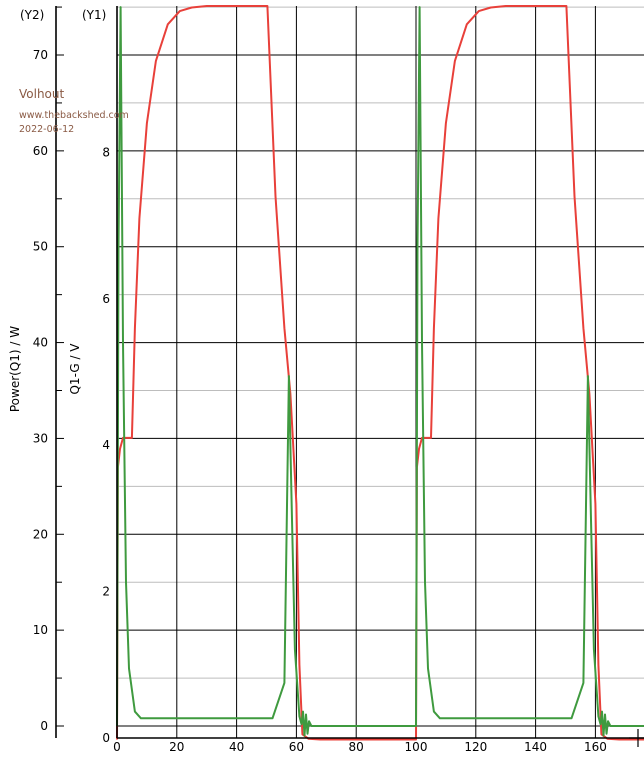 This screenshot has height=767, width=644. Describe the element at coordinates (94, 15) in the screenshot. I see `y1-corner-label: (Y1)` at that location.